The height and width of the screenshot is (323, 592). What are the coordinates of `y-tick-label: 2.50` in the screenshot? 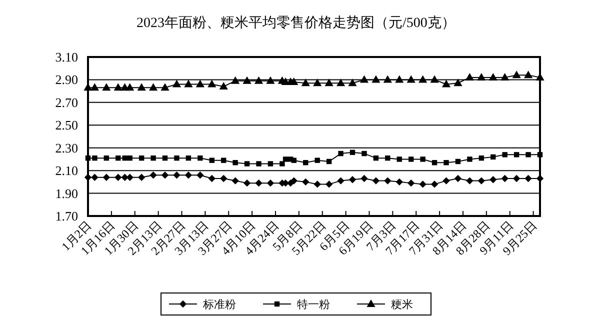 It's located at (66, 125).